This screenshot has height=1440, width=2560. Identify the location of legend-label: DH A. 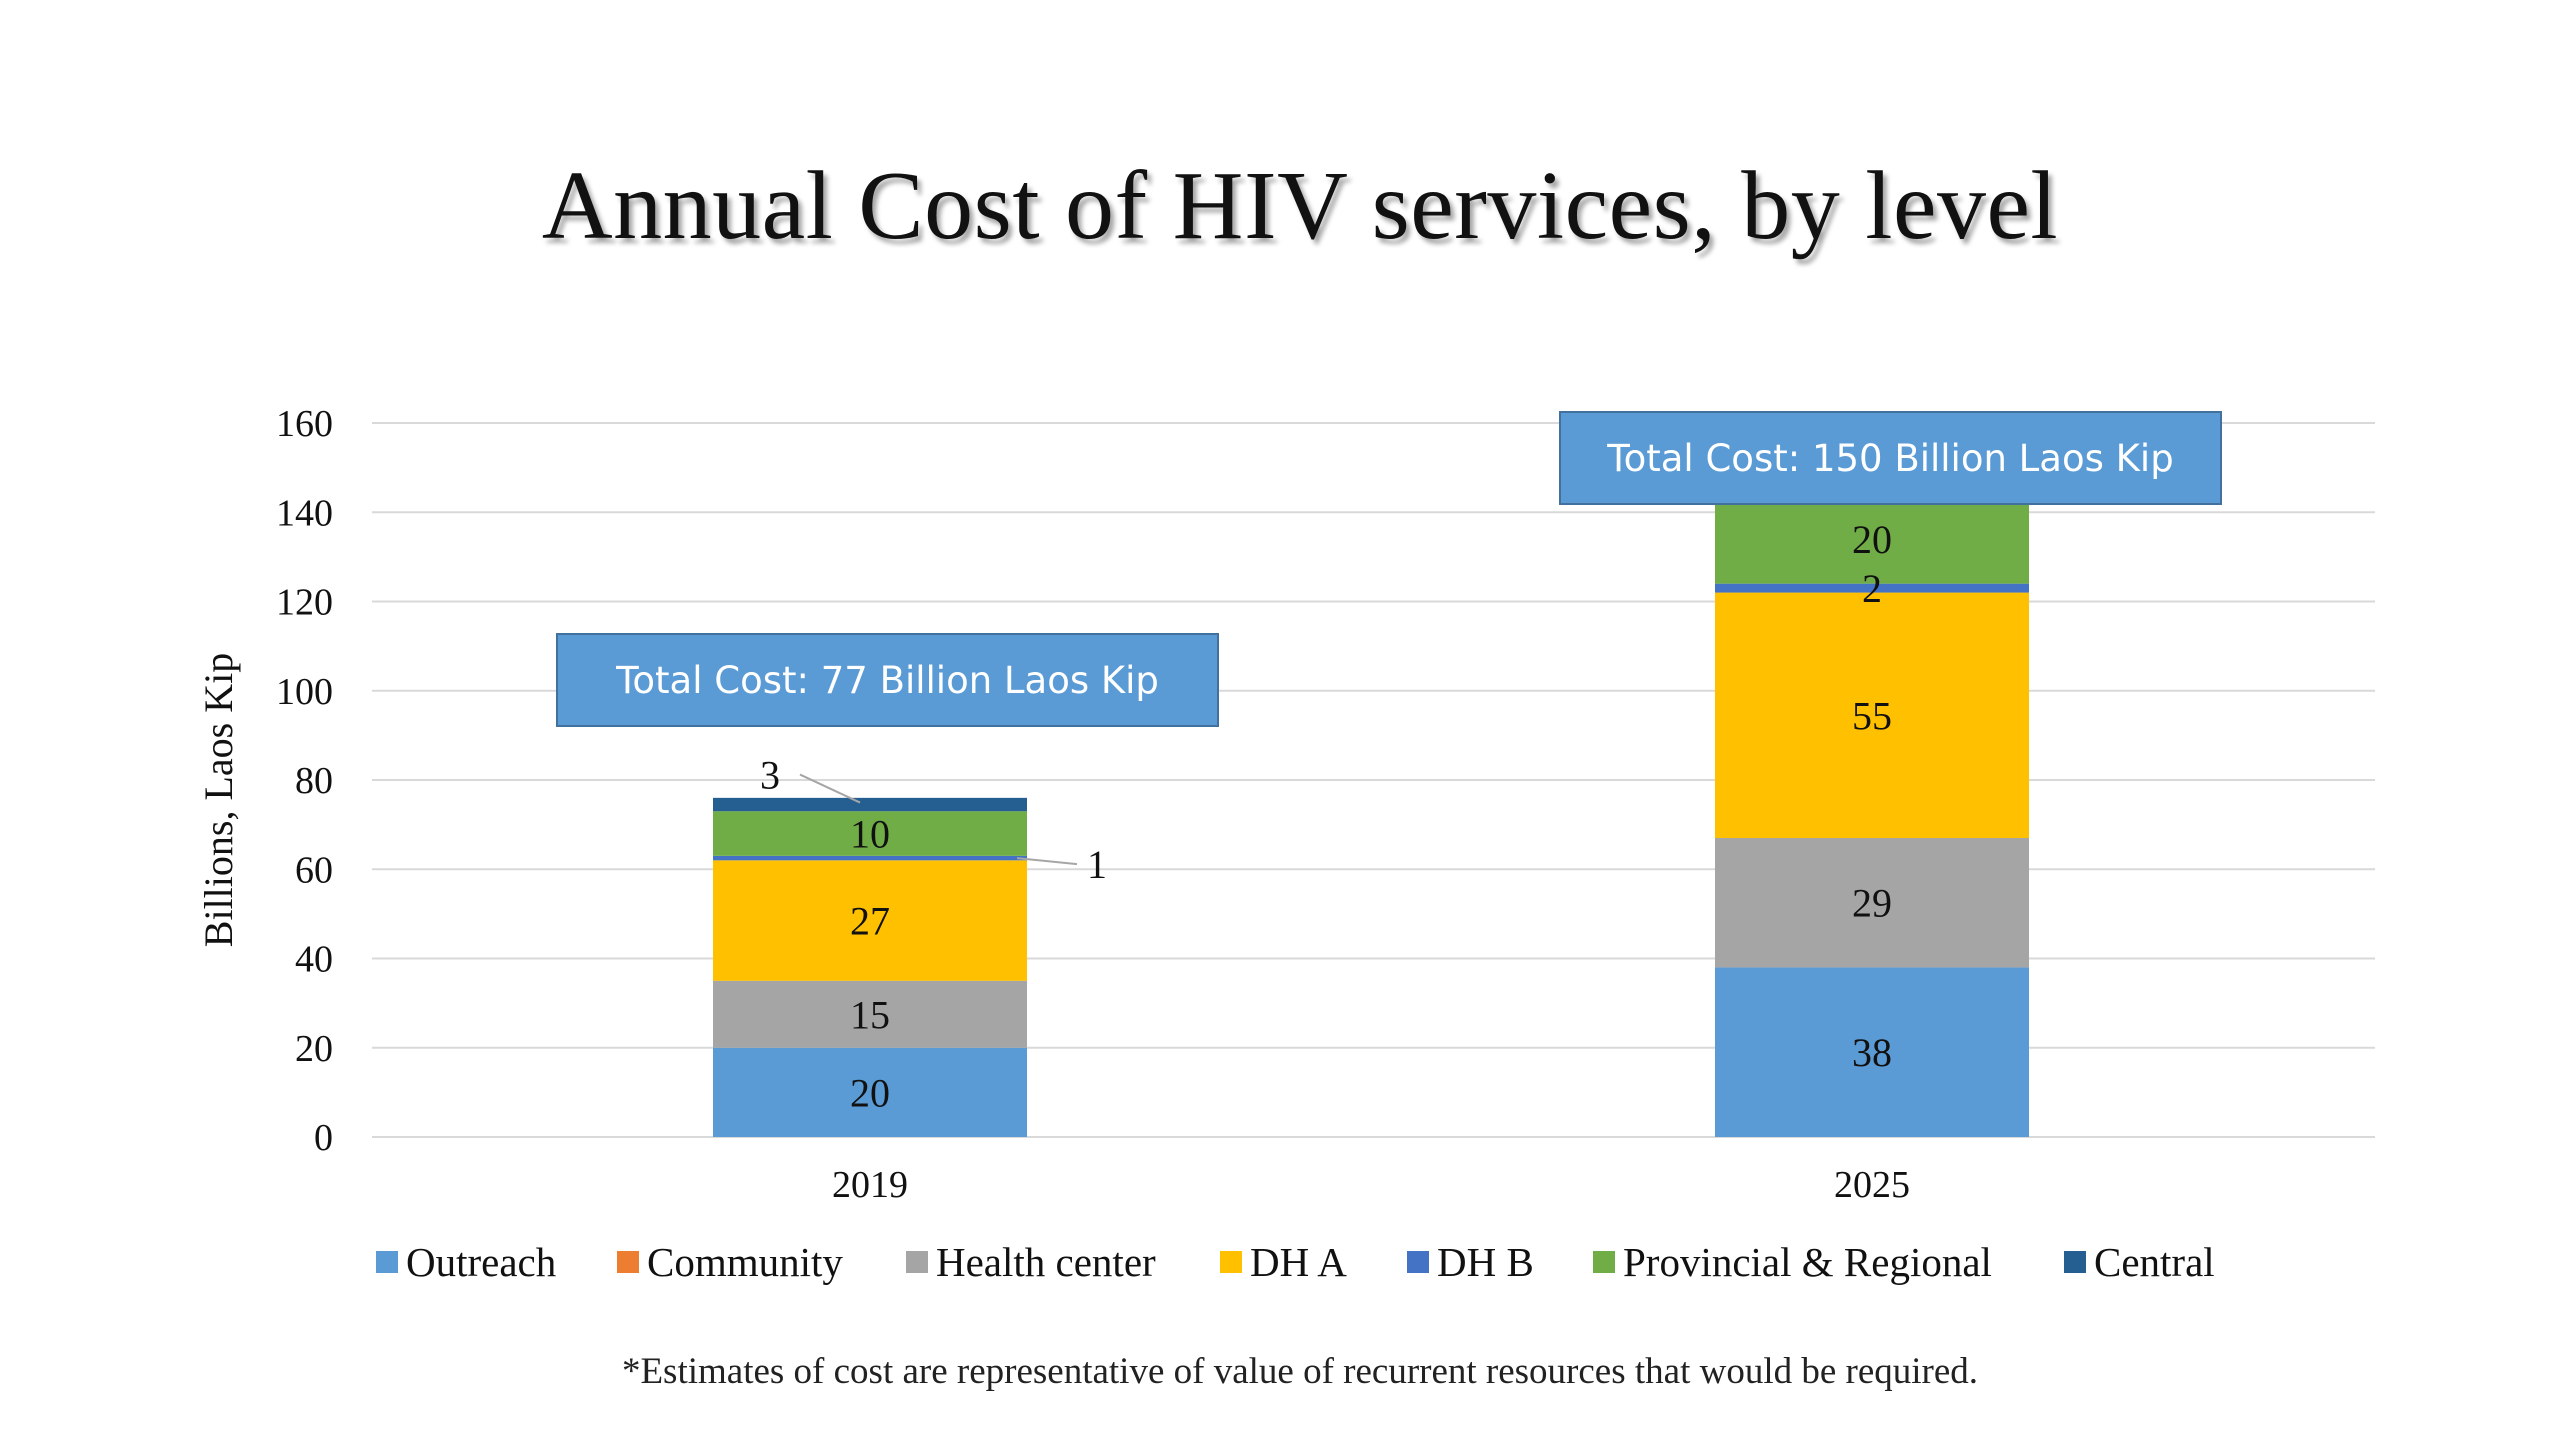
(1298, 1262).